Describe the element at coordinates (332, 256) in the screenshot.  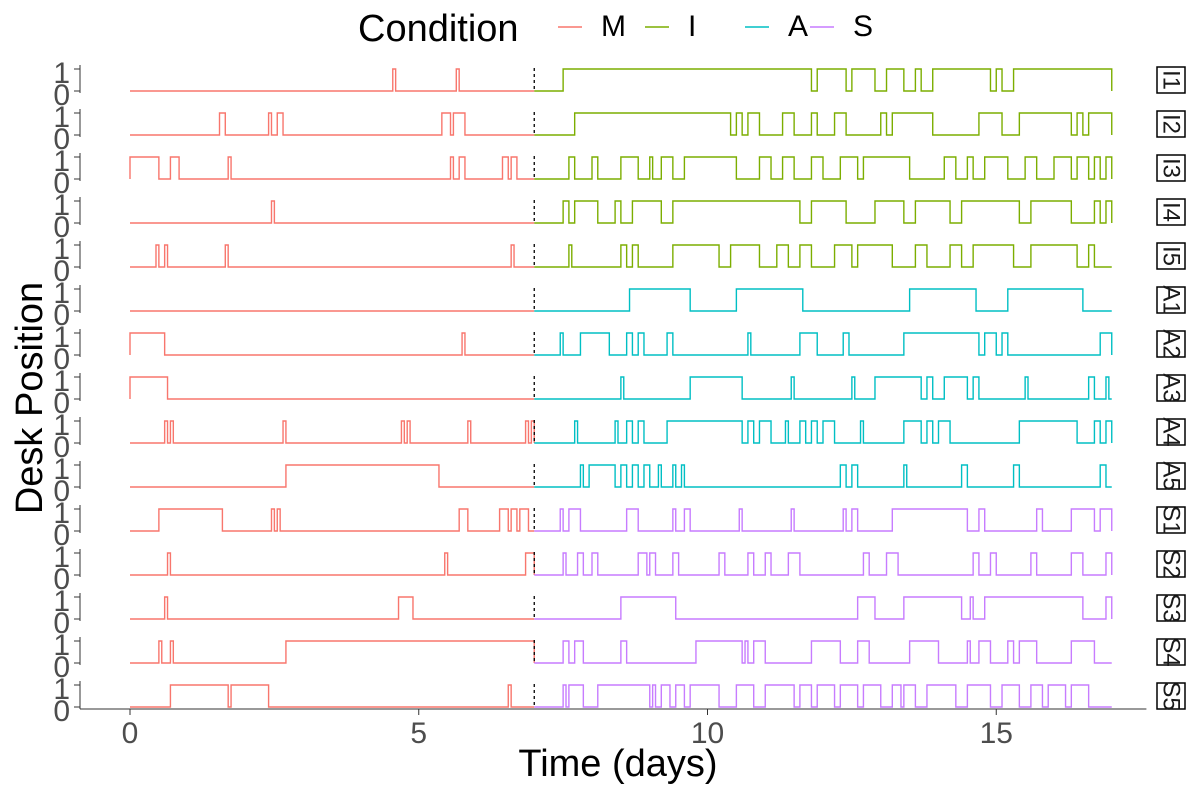
I see `series-M-I5` at that location.